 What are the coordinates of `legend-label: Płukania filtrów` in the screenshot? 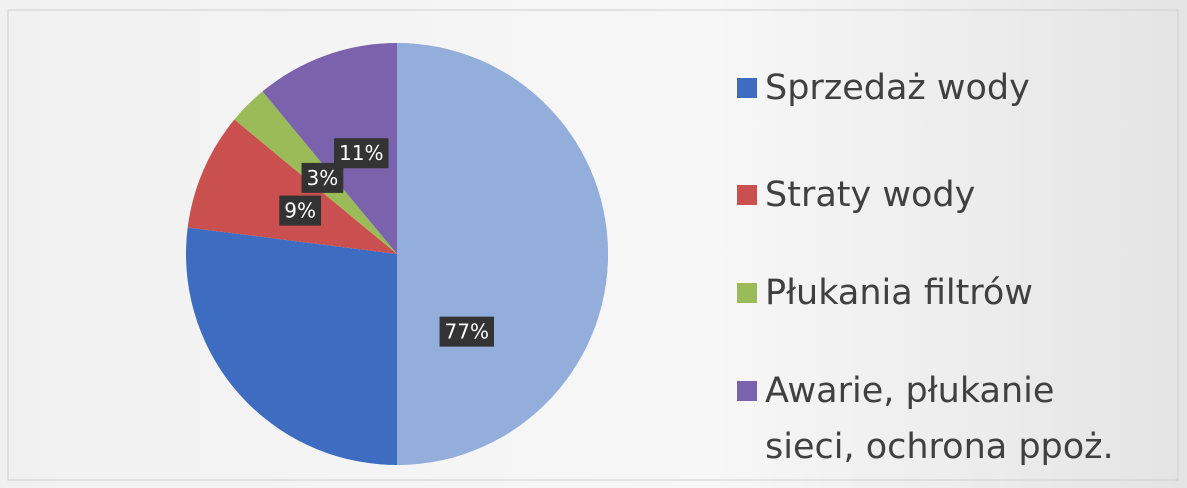 It's located at (899, 293).